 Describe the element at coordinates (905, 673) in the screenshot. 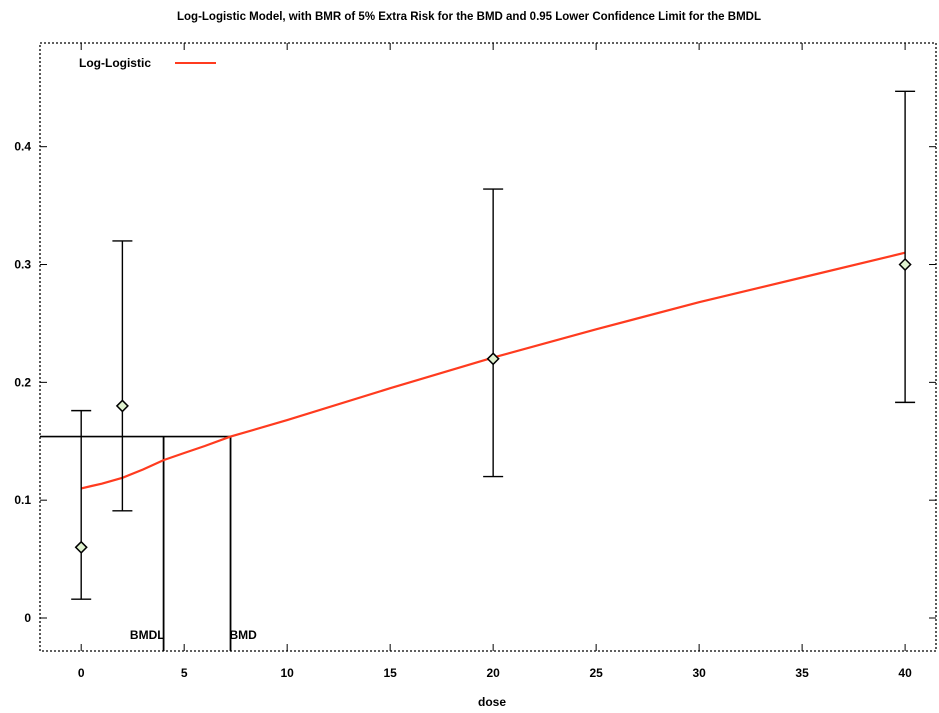

I see `x-tick-label-40: 40` at that location.